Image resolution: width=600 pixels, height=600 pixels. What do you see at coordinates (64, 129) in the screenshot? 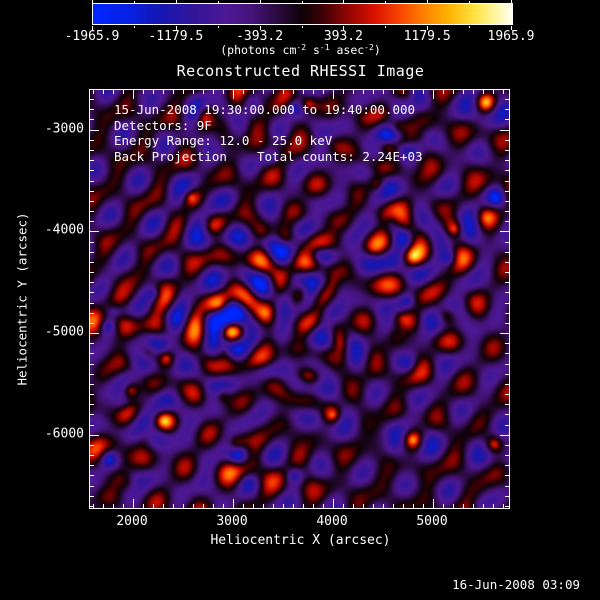
I see `y-tick-label: -3000` at bounding box center [64, 129].